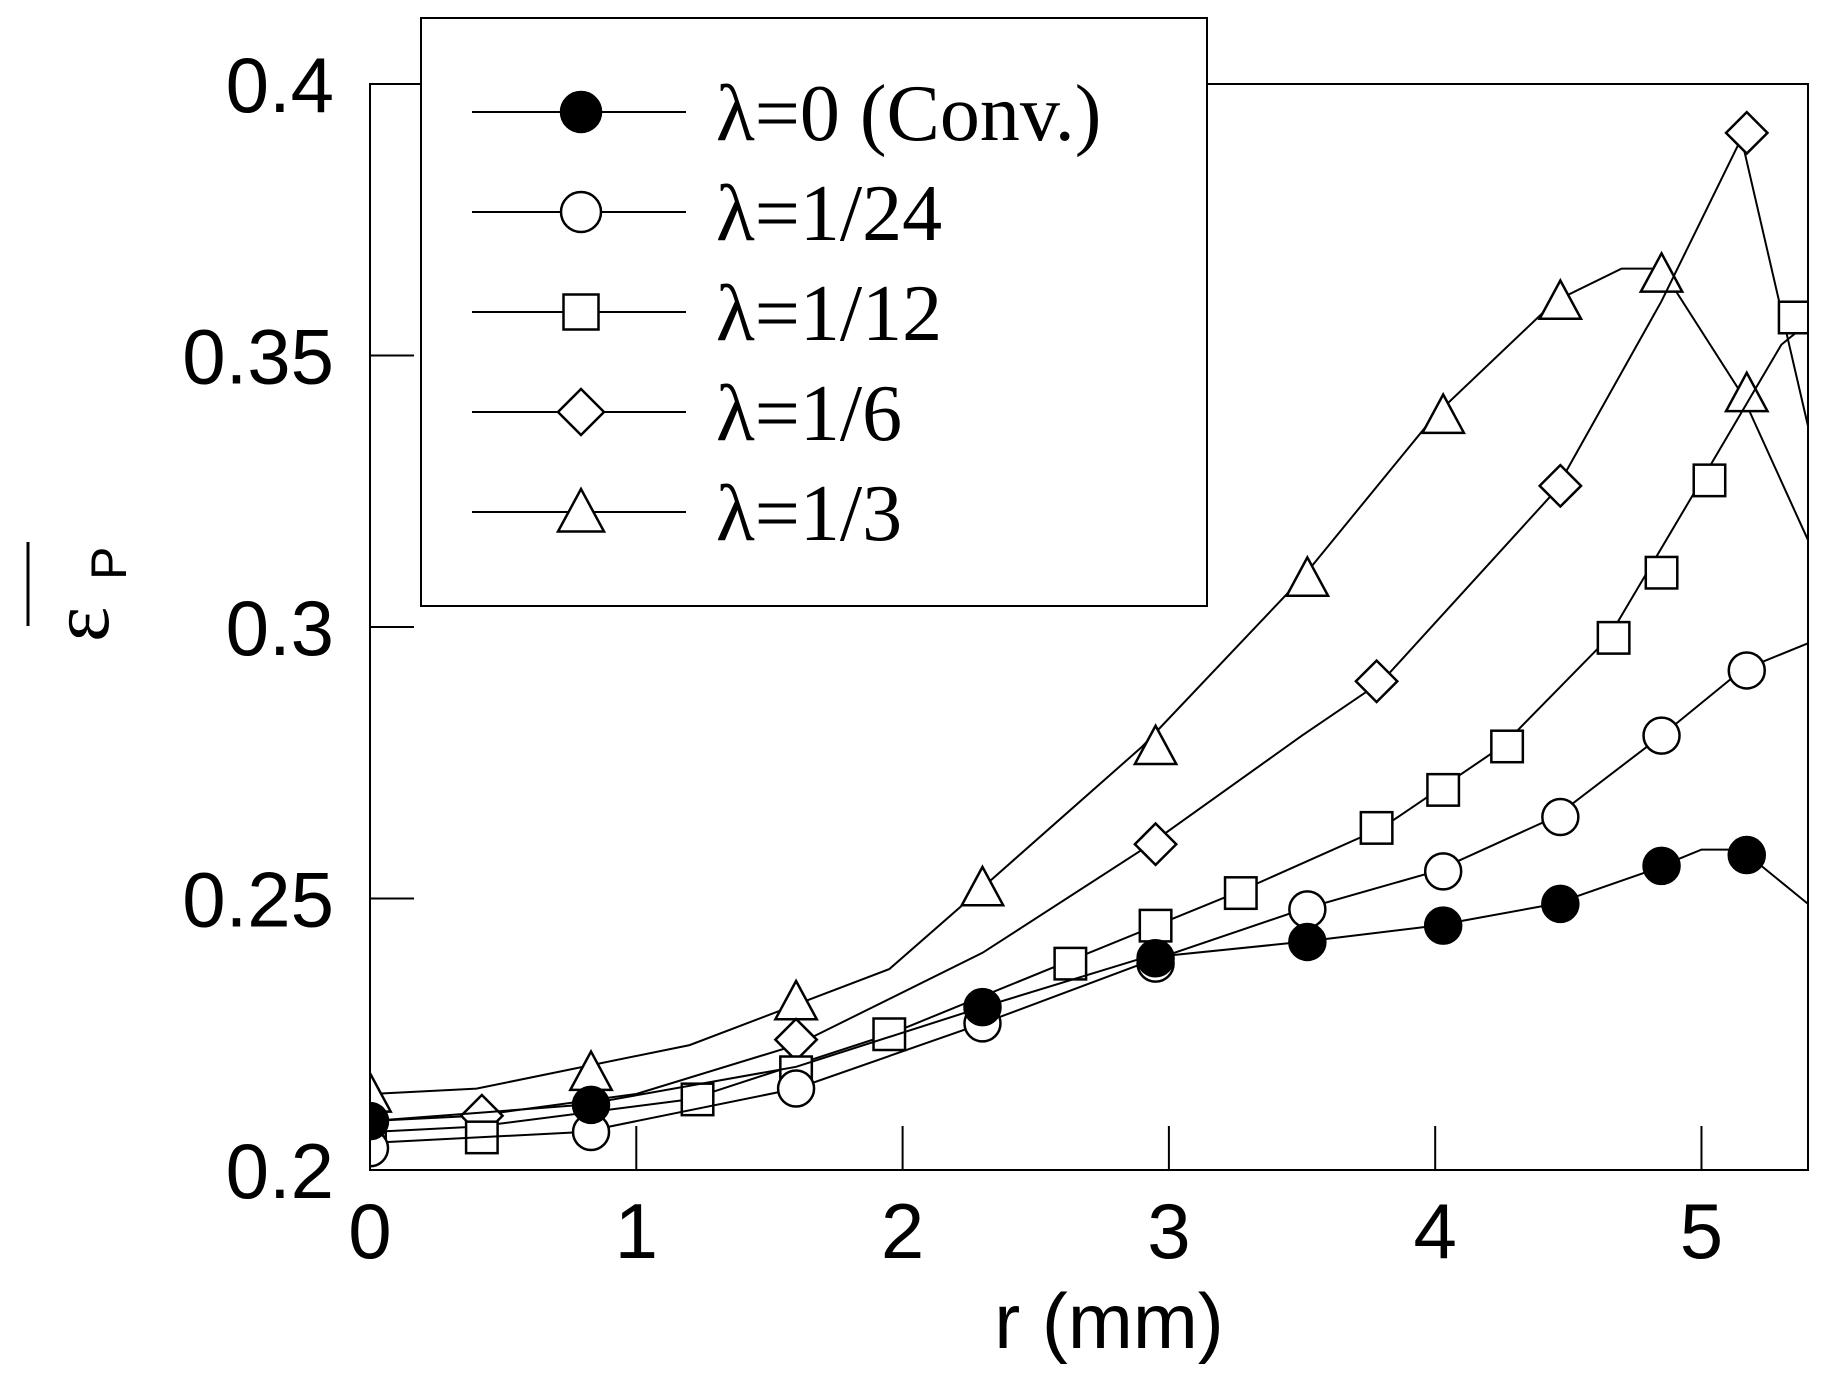 The image size is (1832, 1381). Describe the element at coordinates (258, 900) in the screenshot. I see `y-tick-label: 0.25` at that location.